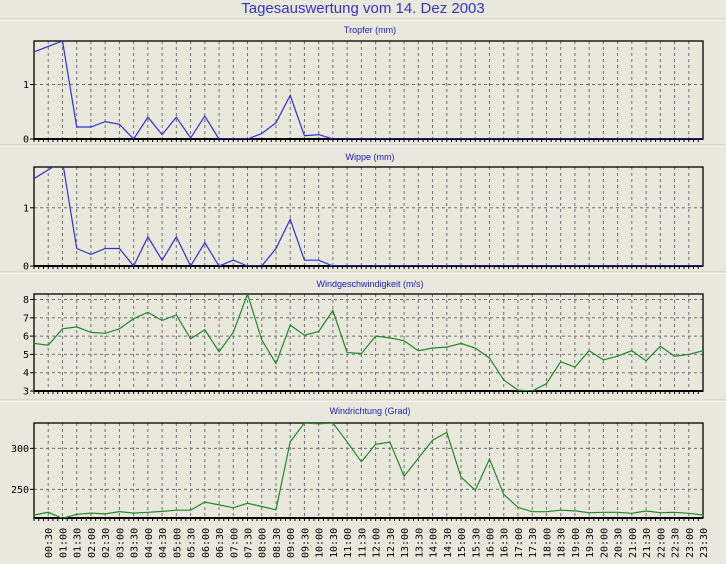 The height and width of the screenshot is (564, 726). Describe the element at coordinates (533, 543) in the screenshot. I see `x-tick-label: 17:30` at that location.